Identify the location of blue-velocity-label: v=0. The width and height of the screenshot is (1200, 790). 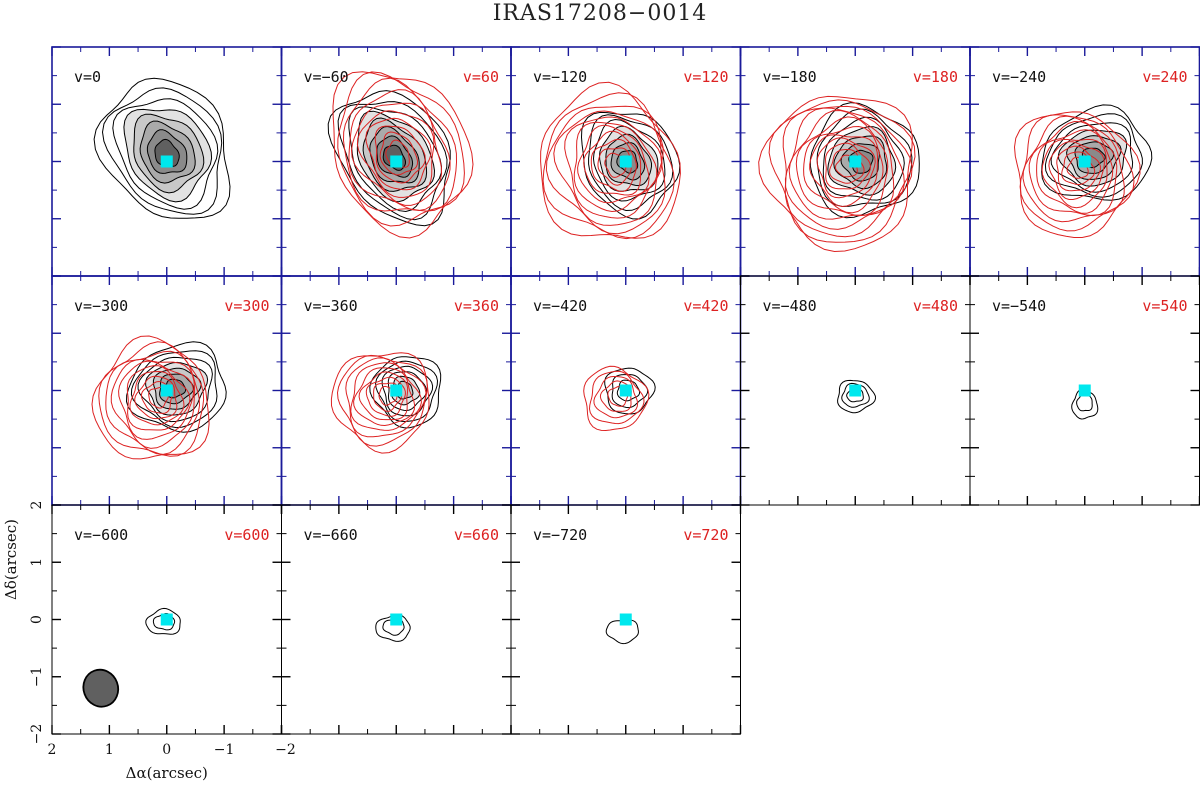
(87, 77).